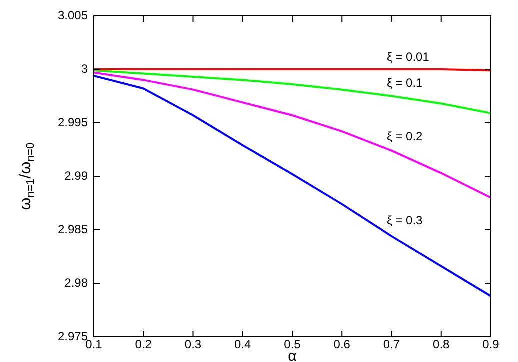 Image resolution: width=518 pixels, height=362 pixels. Describe the element at coordinates (405, 221) in the screenshot. I see `series-label: ξ = 0.3` at that location.